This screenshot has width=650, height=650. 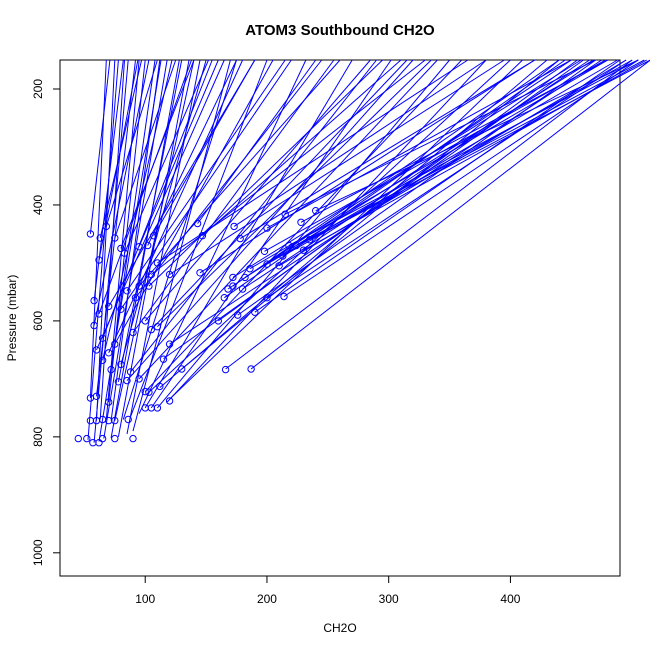 I want to click on x-tick-label-200: 200, so click(x=267, y=599).